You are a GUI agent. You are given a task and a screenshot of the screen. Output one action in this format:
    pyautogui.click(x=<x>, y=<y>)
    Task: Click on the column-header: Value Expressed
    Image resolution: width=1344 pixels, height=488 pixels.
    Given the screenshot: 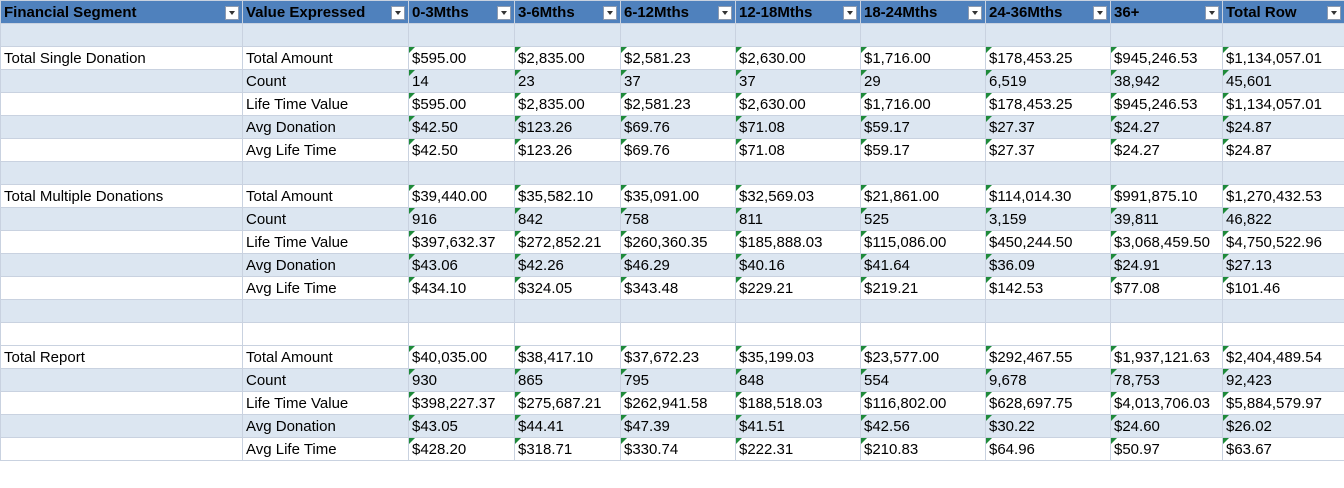 What is the action you would take?
    pyautogui.click(x=325, y=12)
    